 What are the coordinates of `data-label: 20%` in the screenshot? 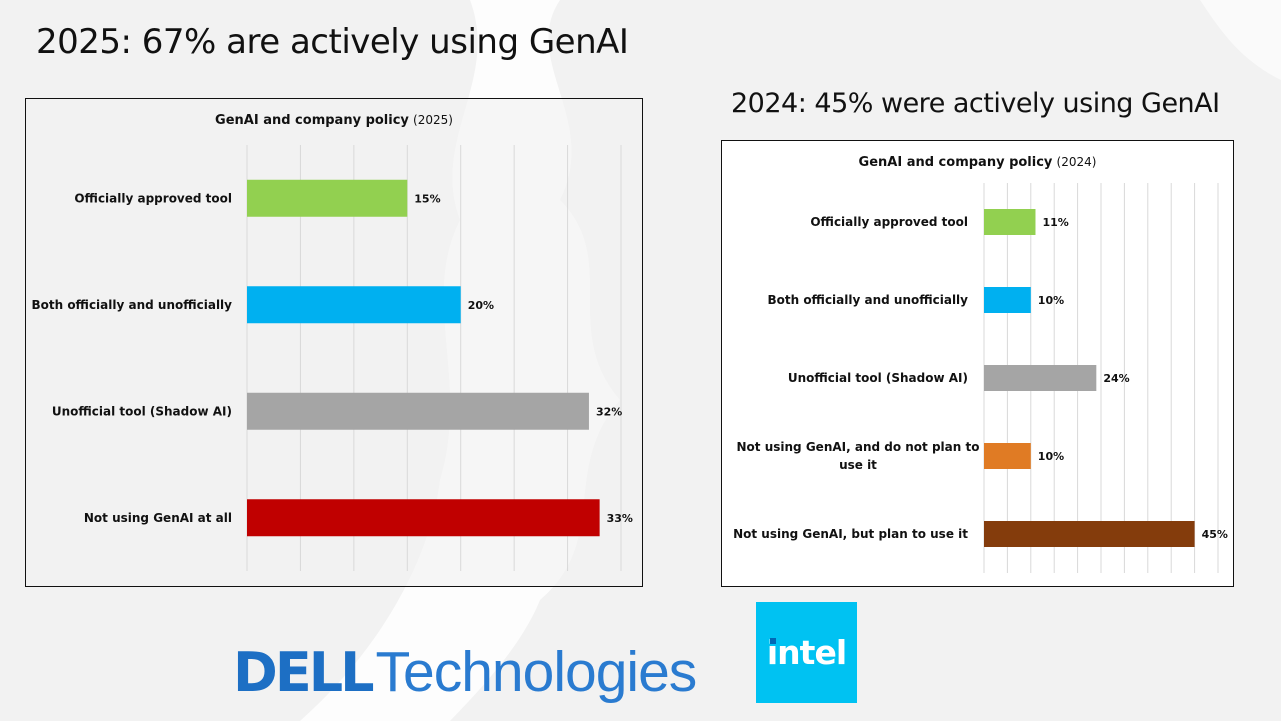 It's located at (481, 305).